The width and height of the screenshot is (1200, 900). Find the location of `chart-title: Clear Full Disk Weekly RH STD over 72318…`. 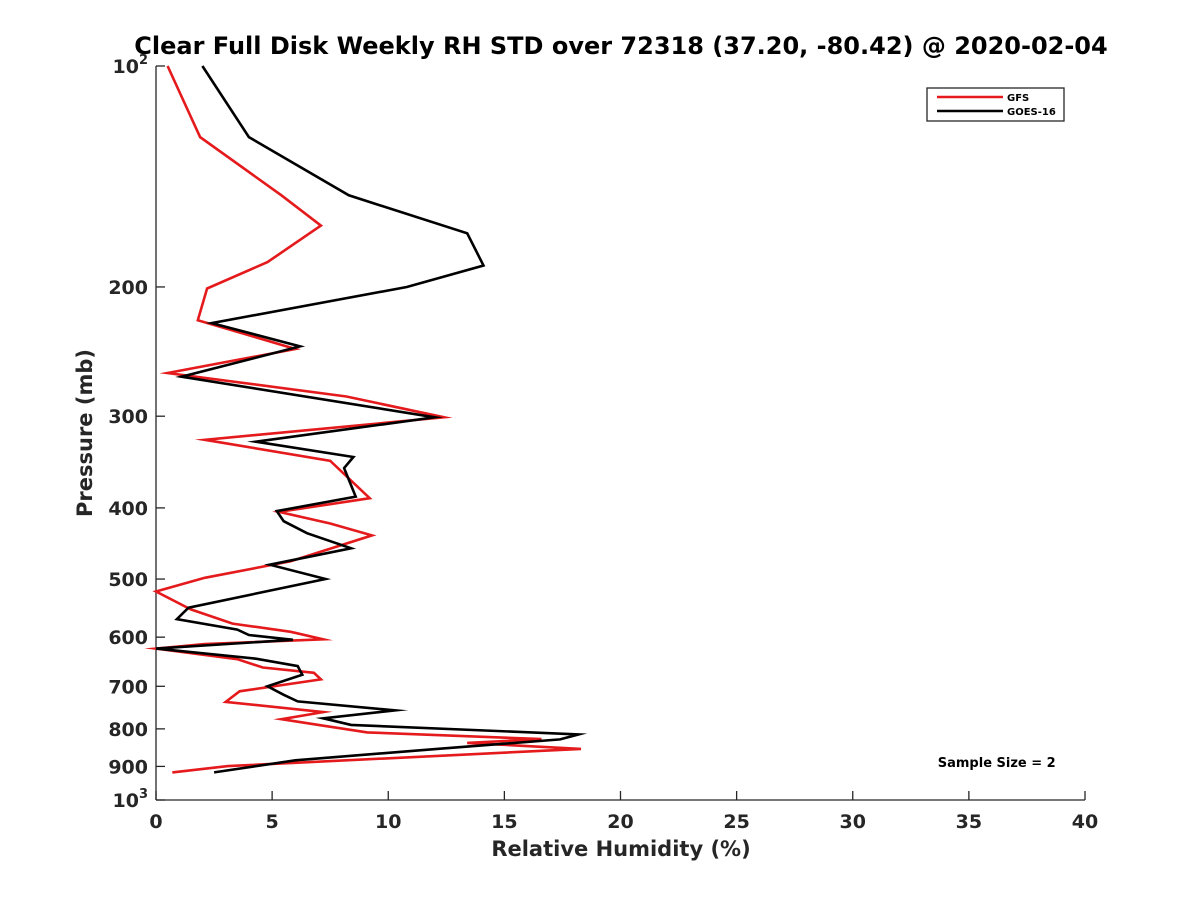

chart-title: Clear Full Disk Weekly RH STD over 72318… is located at coordinates (620, 46).